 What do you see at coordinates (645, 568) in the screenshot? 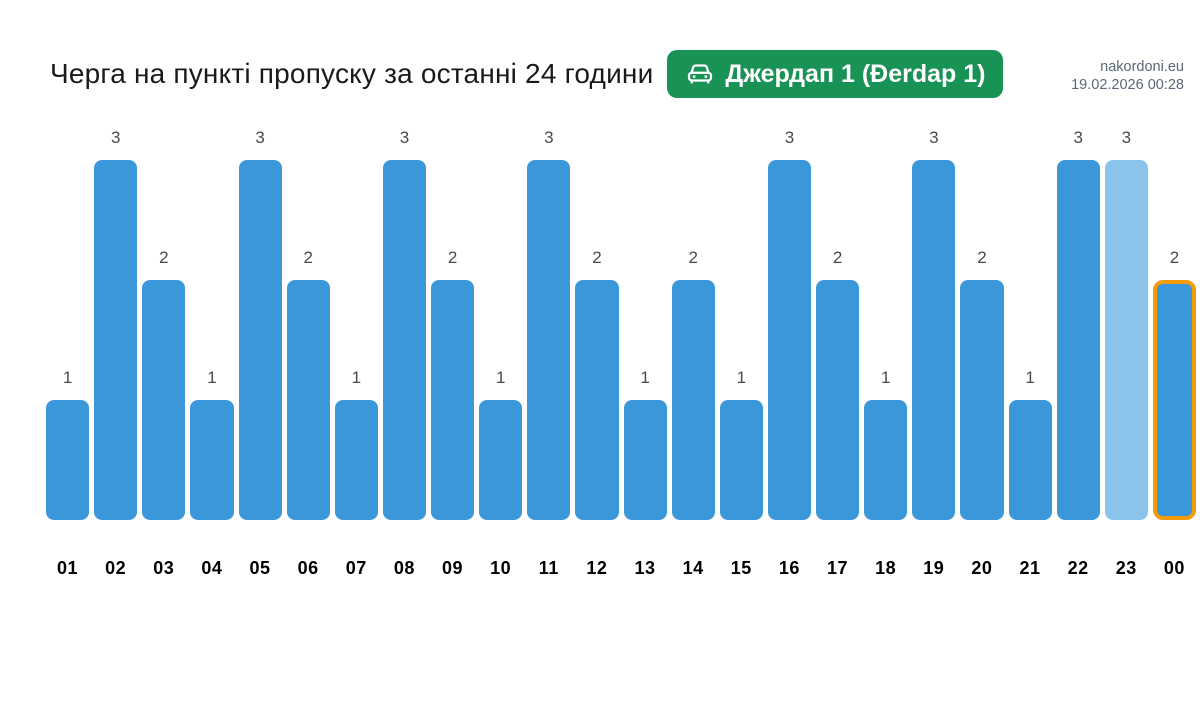
I see `x-axis-label: 13` at bounding box center [645, 568].